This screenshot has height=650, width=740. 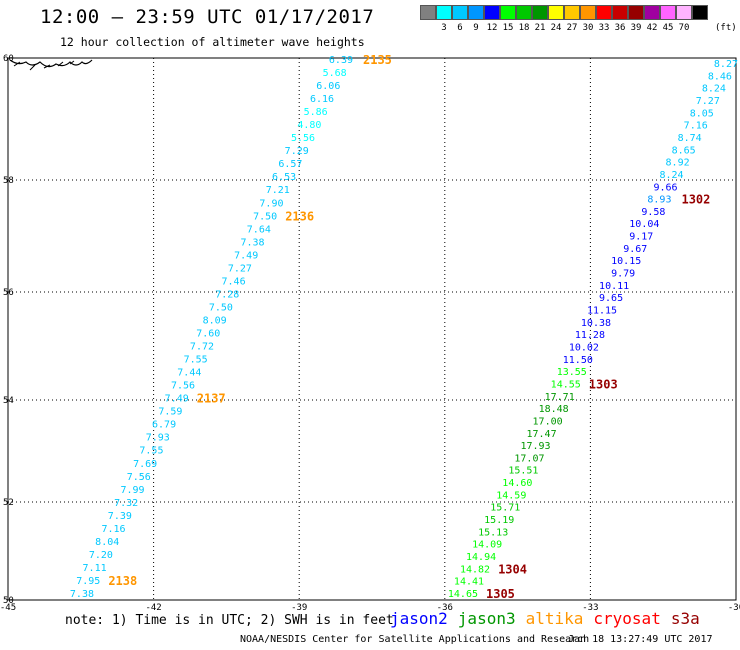 What do you see at coordinates (702, 113) in the screenshot?
I see `wave-height-label: 8.05` at bounding box center [702, 113].